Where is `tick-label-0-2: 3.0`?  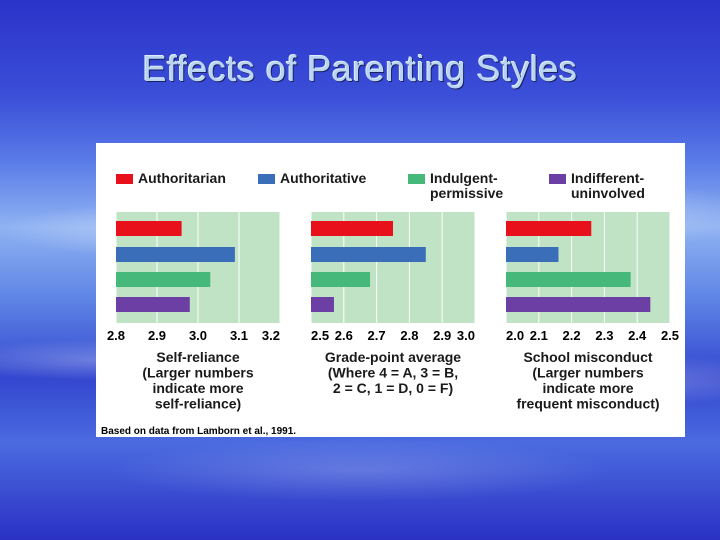 tick-label-0-2: 3.0 is located at coordinates (198, 335).